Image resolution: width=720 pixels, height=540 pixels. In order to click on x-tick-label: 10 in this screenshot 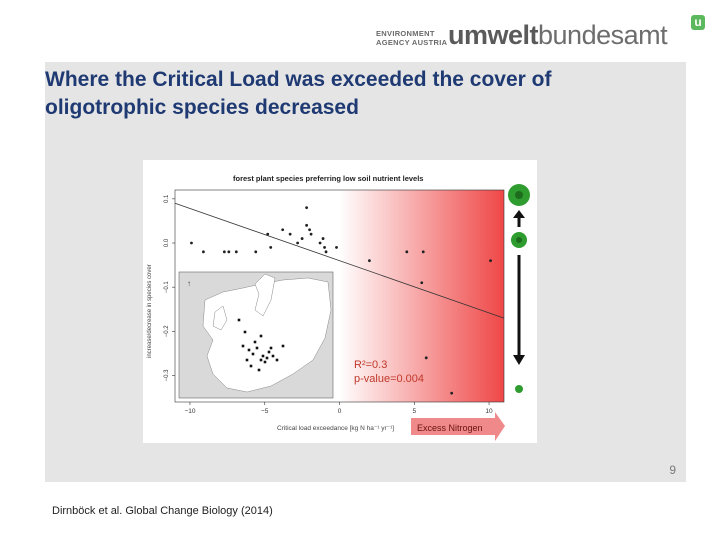, I will do `click(489, 411)`.